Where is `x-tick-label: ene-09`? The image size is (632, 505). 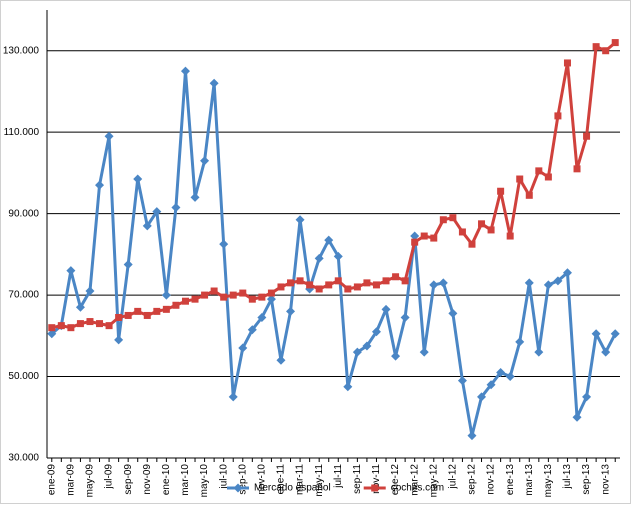 x-tick-label: ene-09 is located at coordinates (51, 480).